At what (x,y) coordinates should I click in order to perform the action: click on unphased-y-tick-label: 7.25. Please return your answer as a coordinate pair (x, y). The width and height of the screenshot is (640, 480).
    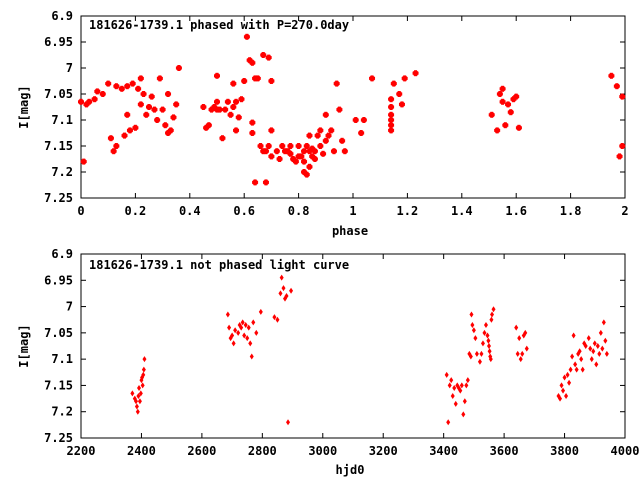
    Looking at the image, I should click on (58, 438).